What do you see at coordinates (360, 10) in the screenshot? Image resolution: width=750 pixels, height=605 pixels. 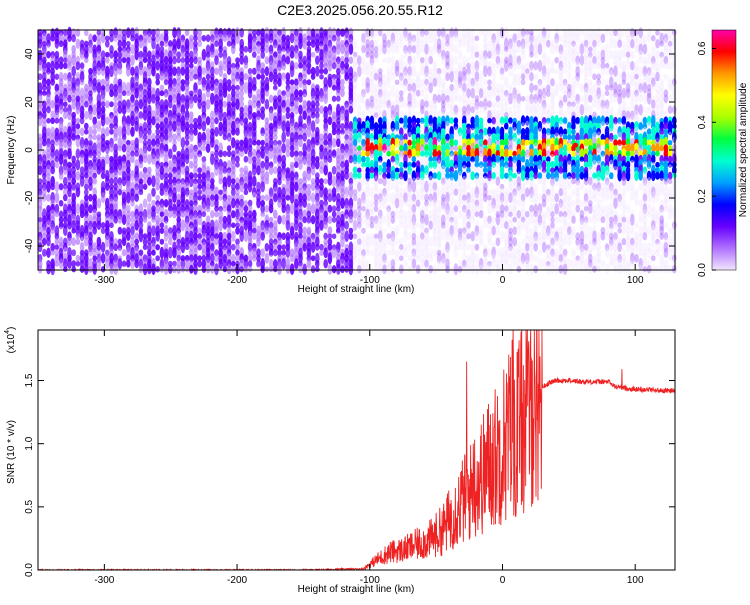 I see `figure-title: C2E3.2025.056.20.55.R12` at bounding box center [360, 10].